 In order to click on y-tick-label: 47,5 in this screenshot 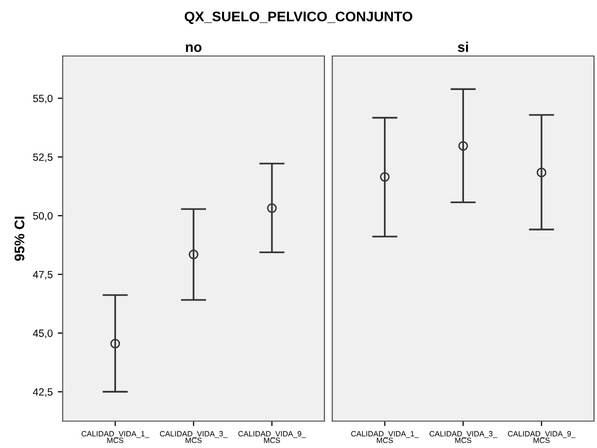, I will do `click(42, 275)`.